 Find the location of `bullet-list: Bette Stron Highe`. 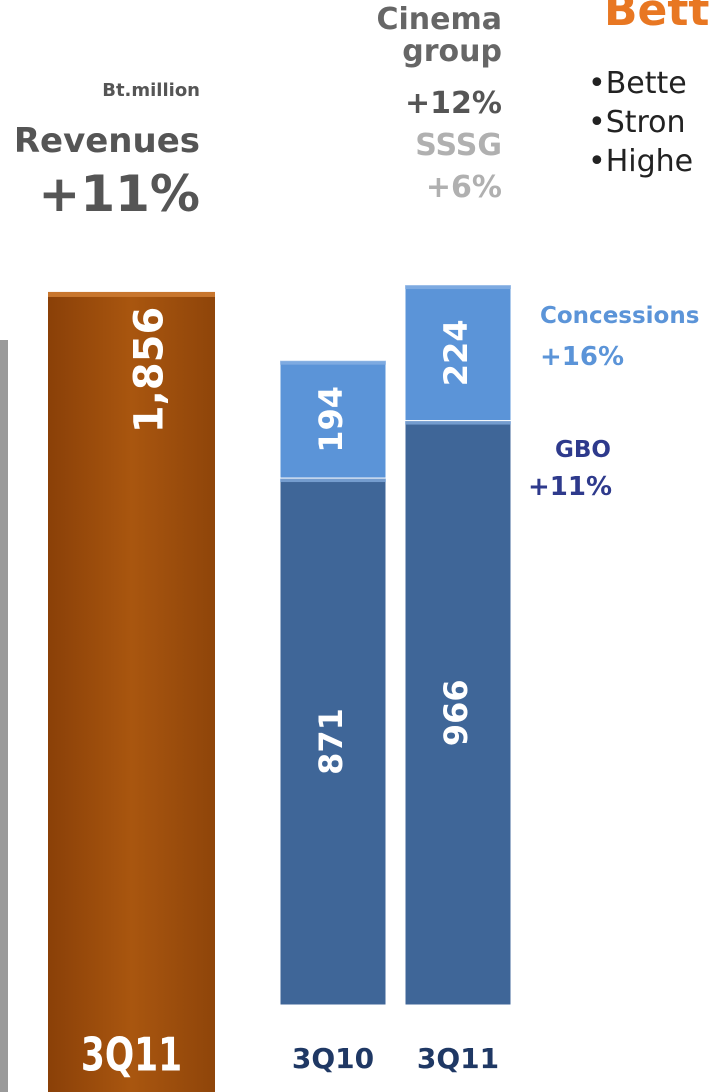

bullet-list: Bette Stron Highe is located at coordinates (640, 122).